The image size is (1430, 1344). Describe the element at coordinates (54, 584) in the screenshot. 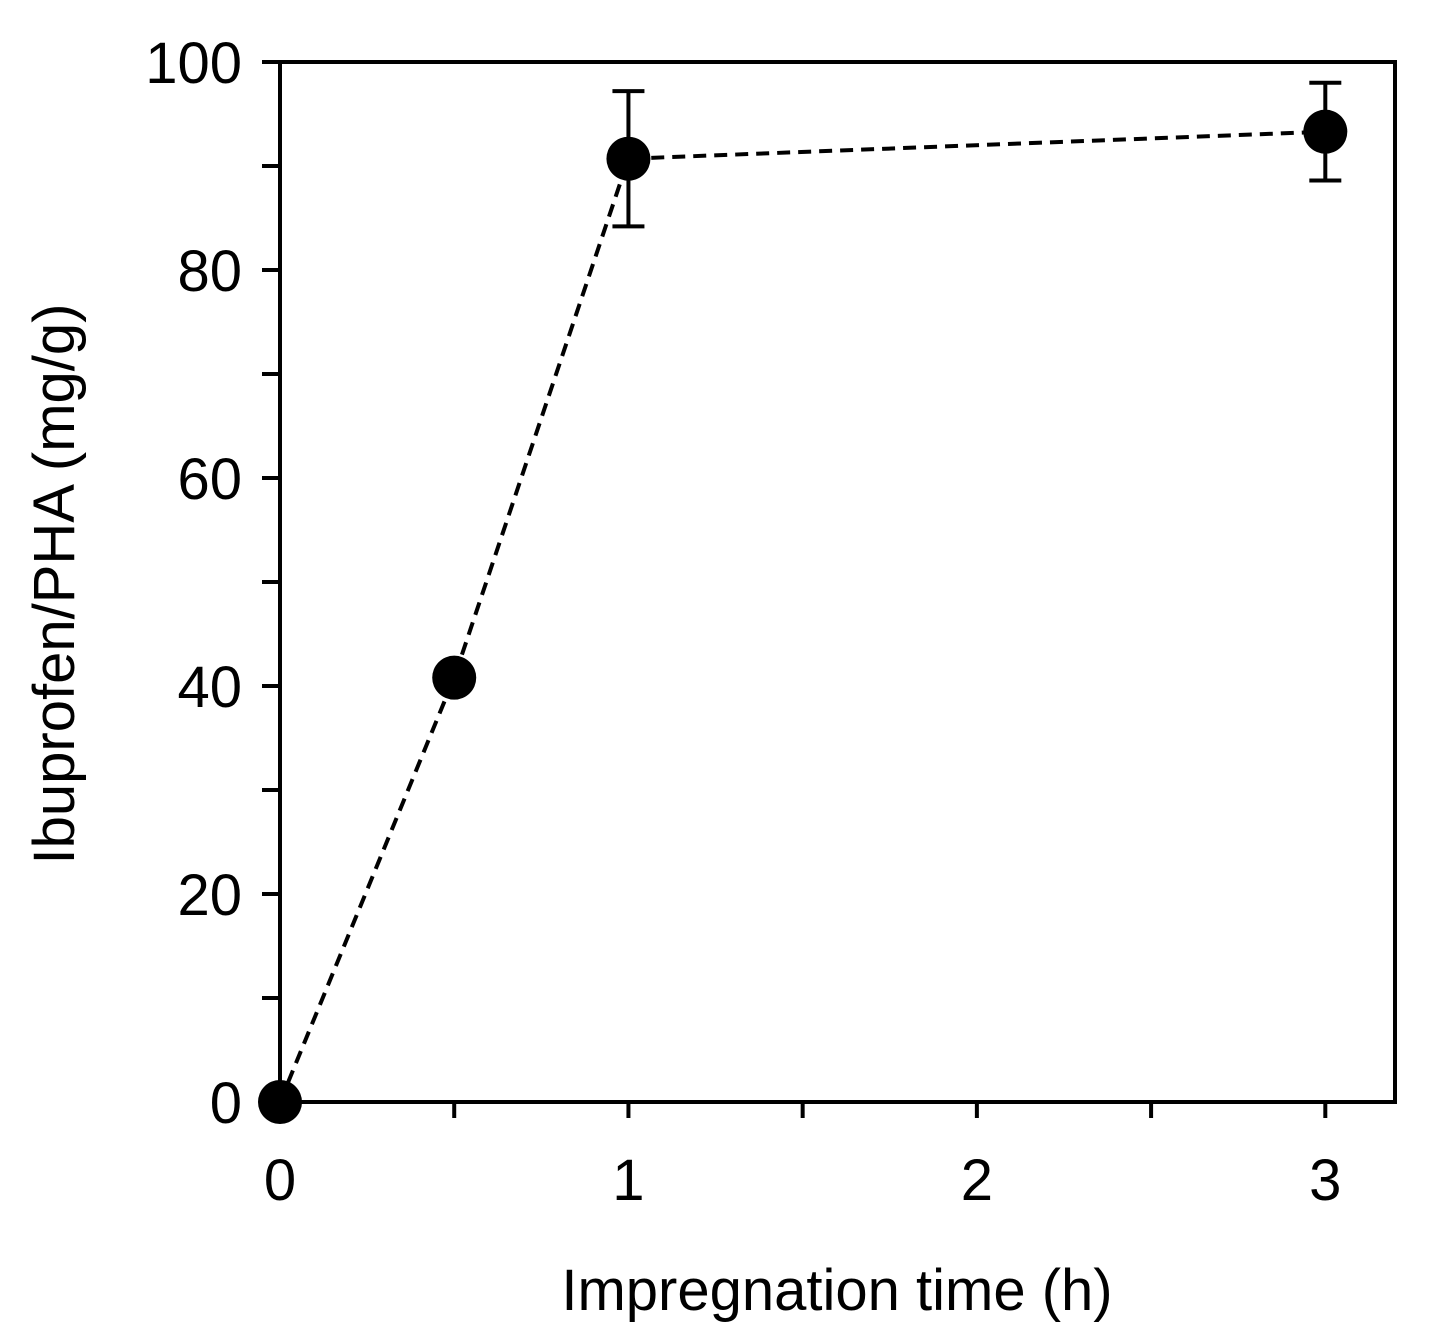

I see `y-axis-title: Ibuprofen/PHA (mg/g)` at that location.